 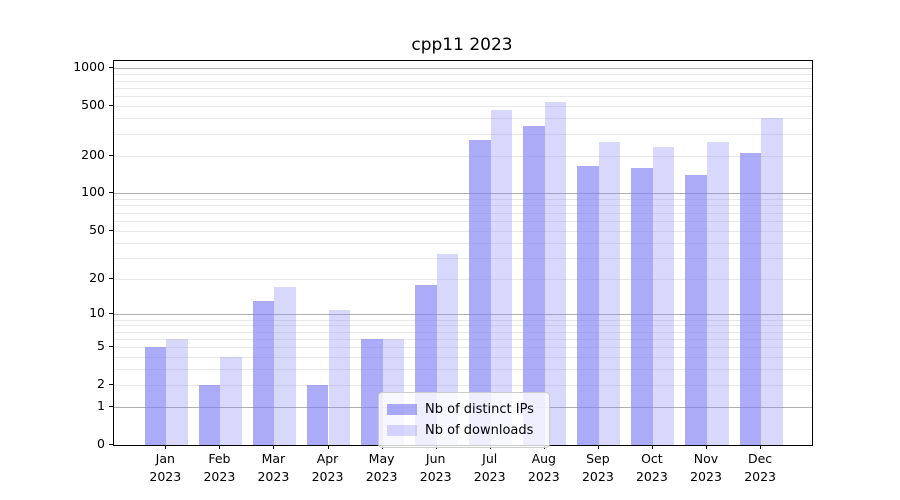 I want to click on bar-distinct-ips-mar, so click(x=263, y=373).